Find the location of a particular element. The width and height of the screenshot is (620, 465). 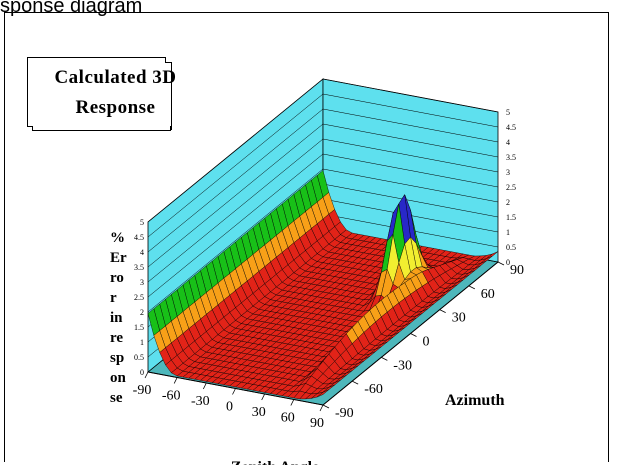

surface-patch is located at coordinates (323, 393).